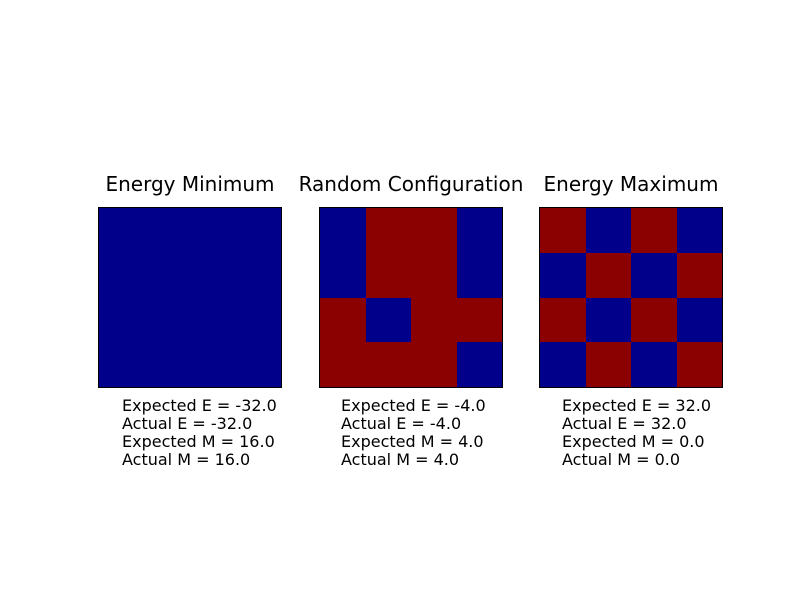 The width and height of the screenshot is (800, 597). Describe the element at coordinates (186, 459) in the screenshot. I see `stat-line-actual-m: Actual M = 16.0` at that location.